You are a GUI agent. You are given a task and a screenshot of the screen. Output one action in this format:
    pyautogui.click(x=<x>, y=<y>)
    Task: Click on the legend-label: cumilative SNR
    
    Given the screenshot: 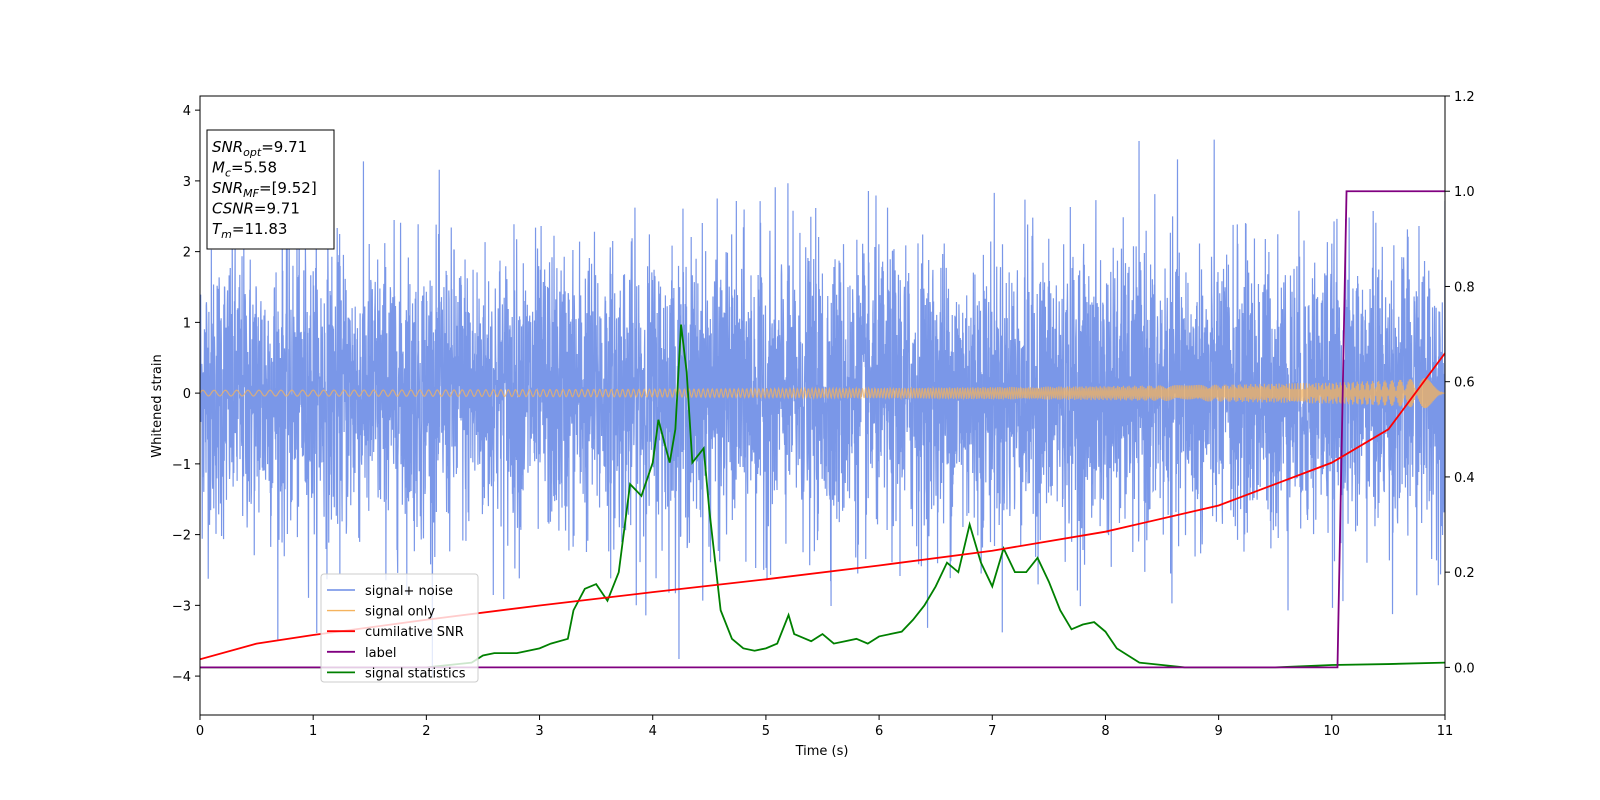 What is the action you would take?
    pyautogui.click(x=414, y=632)
    